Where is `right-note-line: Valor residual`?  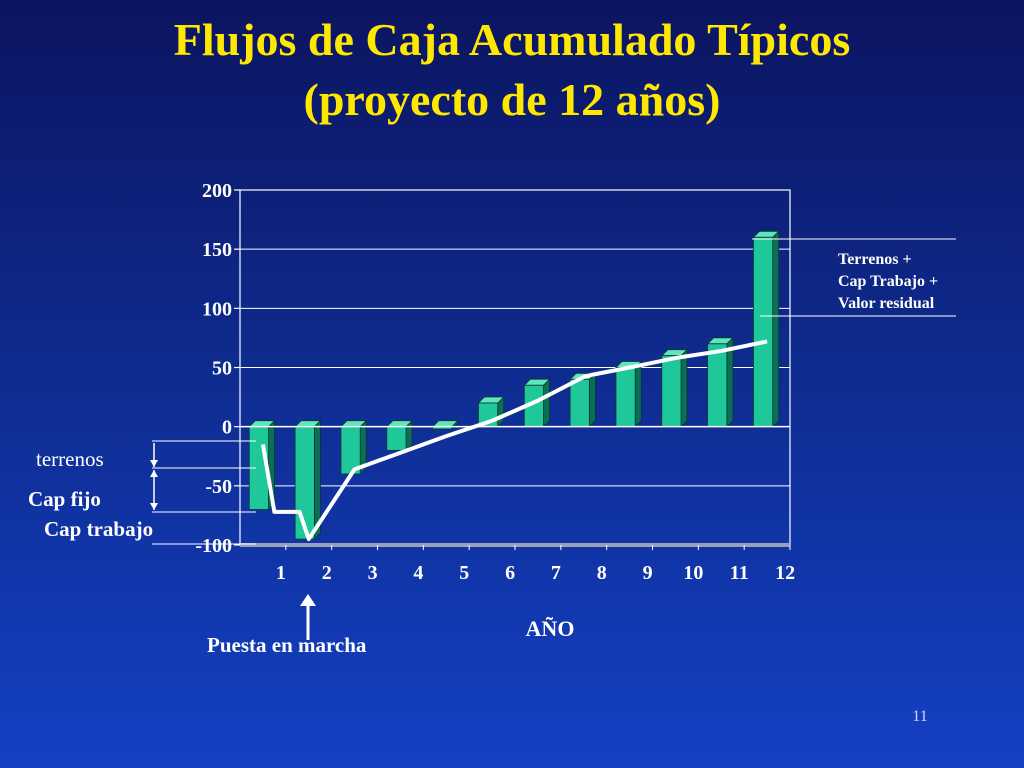 right-note-line: Valor residual is located at coordinates (886, 303).